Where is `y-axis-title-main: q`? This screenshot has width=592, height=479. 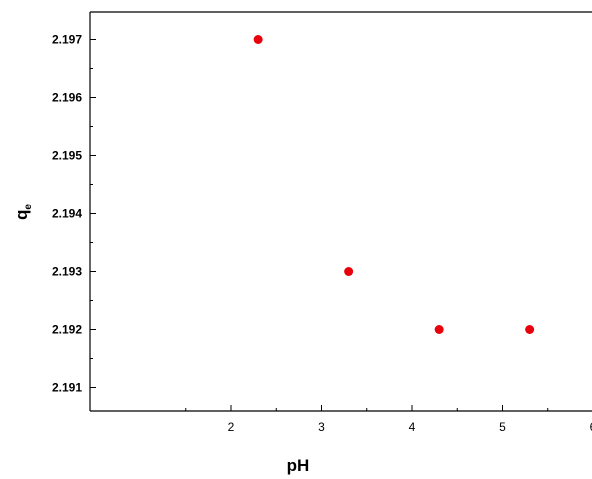
y-axis-title-main: q is located at coordinates (21, 215).